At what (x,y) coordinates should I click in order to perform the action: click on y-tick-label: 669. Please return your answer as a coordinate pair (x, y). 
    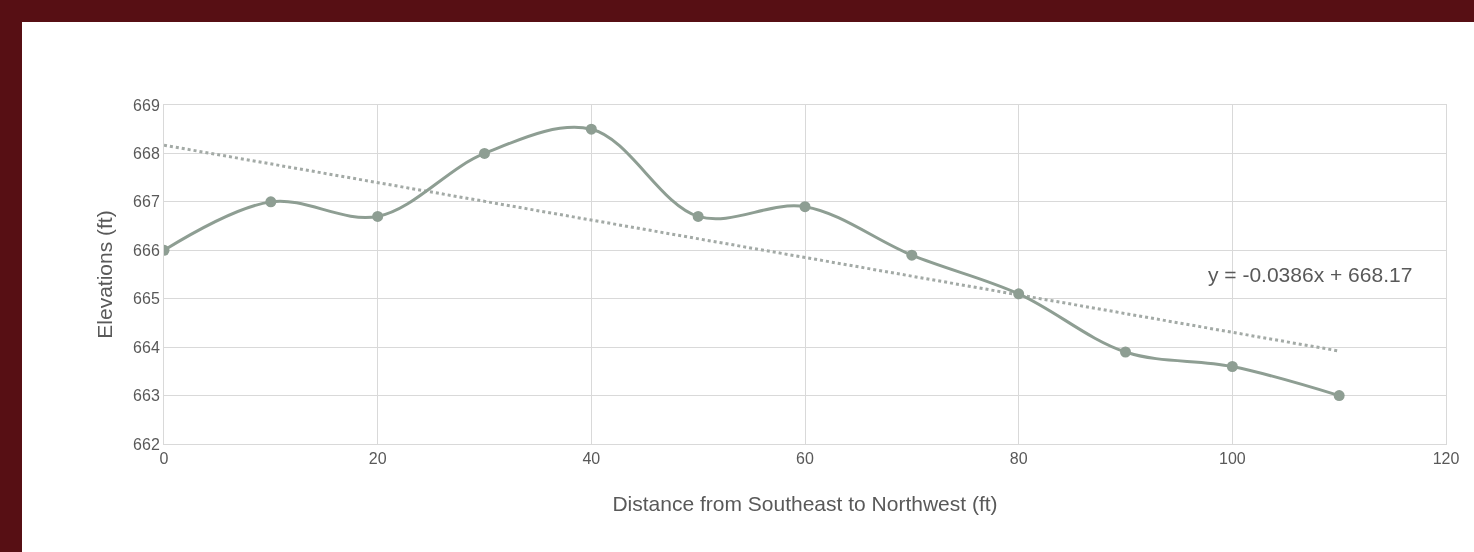
    Looking at the image, I should click on (146, 105).